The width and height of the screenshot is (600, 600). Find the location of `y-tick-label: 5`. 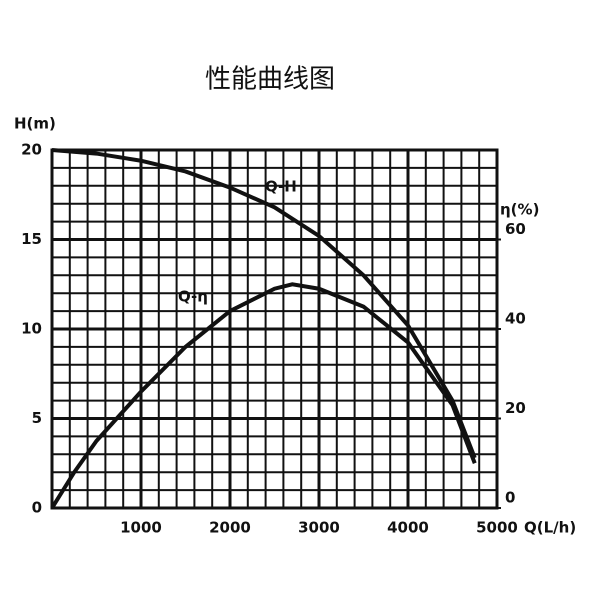

y-tick-label: 5 is located at coordinates (37, 418).